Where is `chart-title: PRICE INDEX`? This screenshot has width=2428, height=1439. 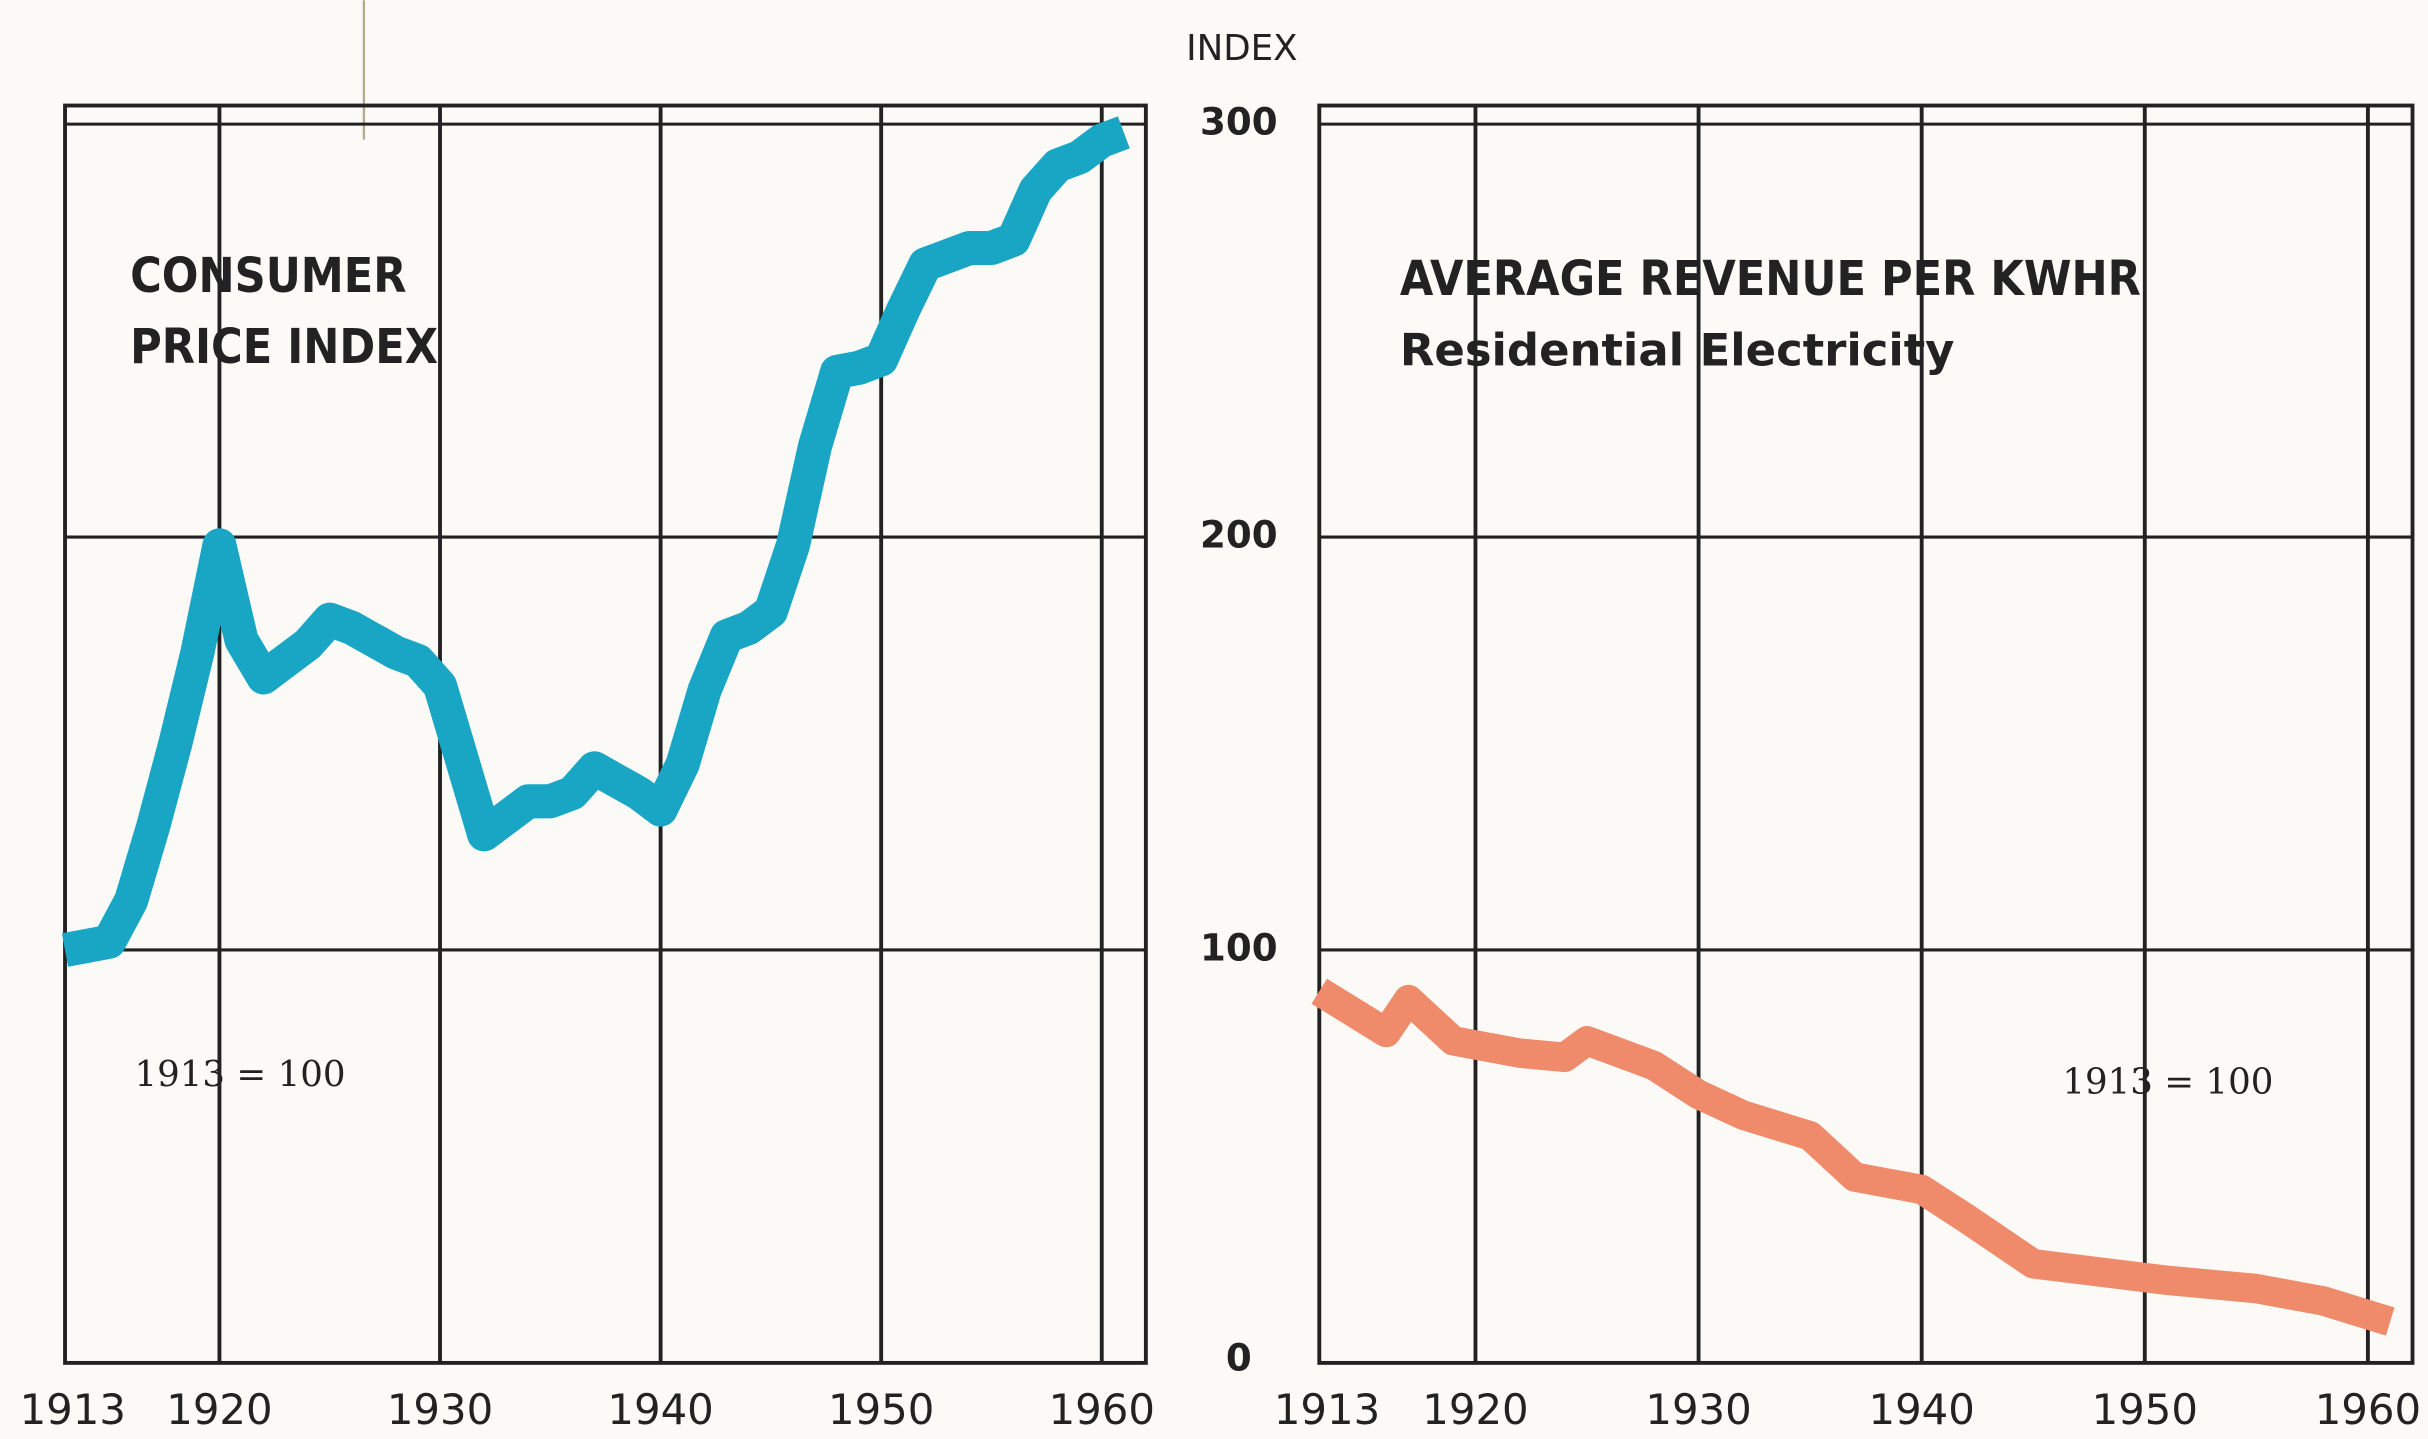 chart-title: PRICE INDEX is located at coordinates (284, 347).